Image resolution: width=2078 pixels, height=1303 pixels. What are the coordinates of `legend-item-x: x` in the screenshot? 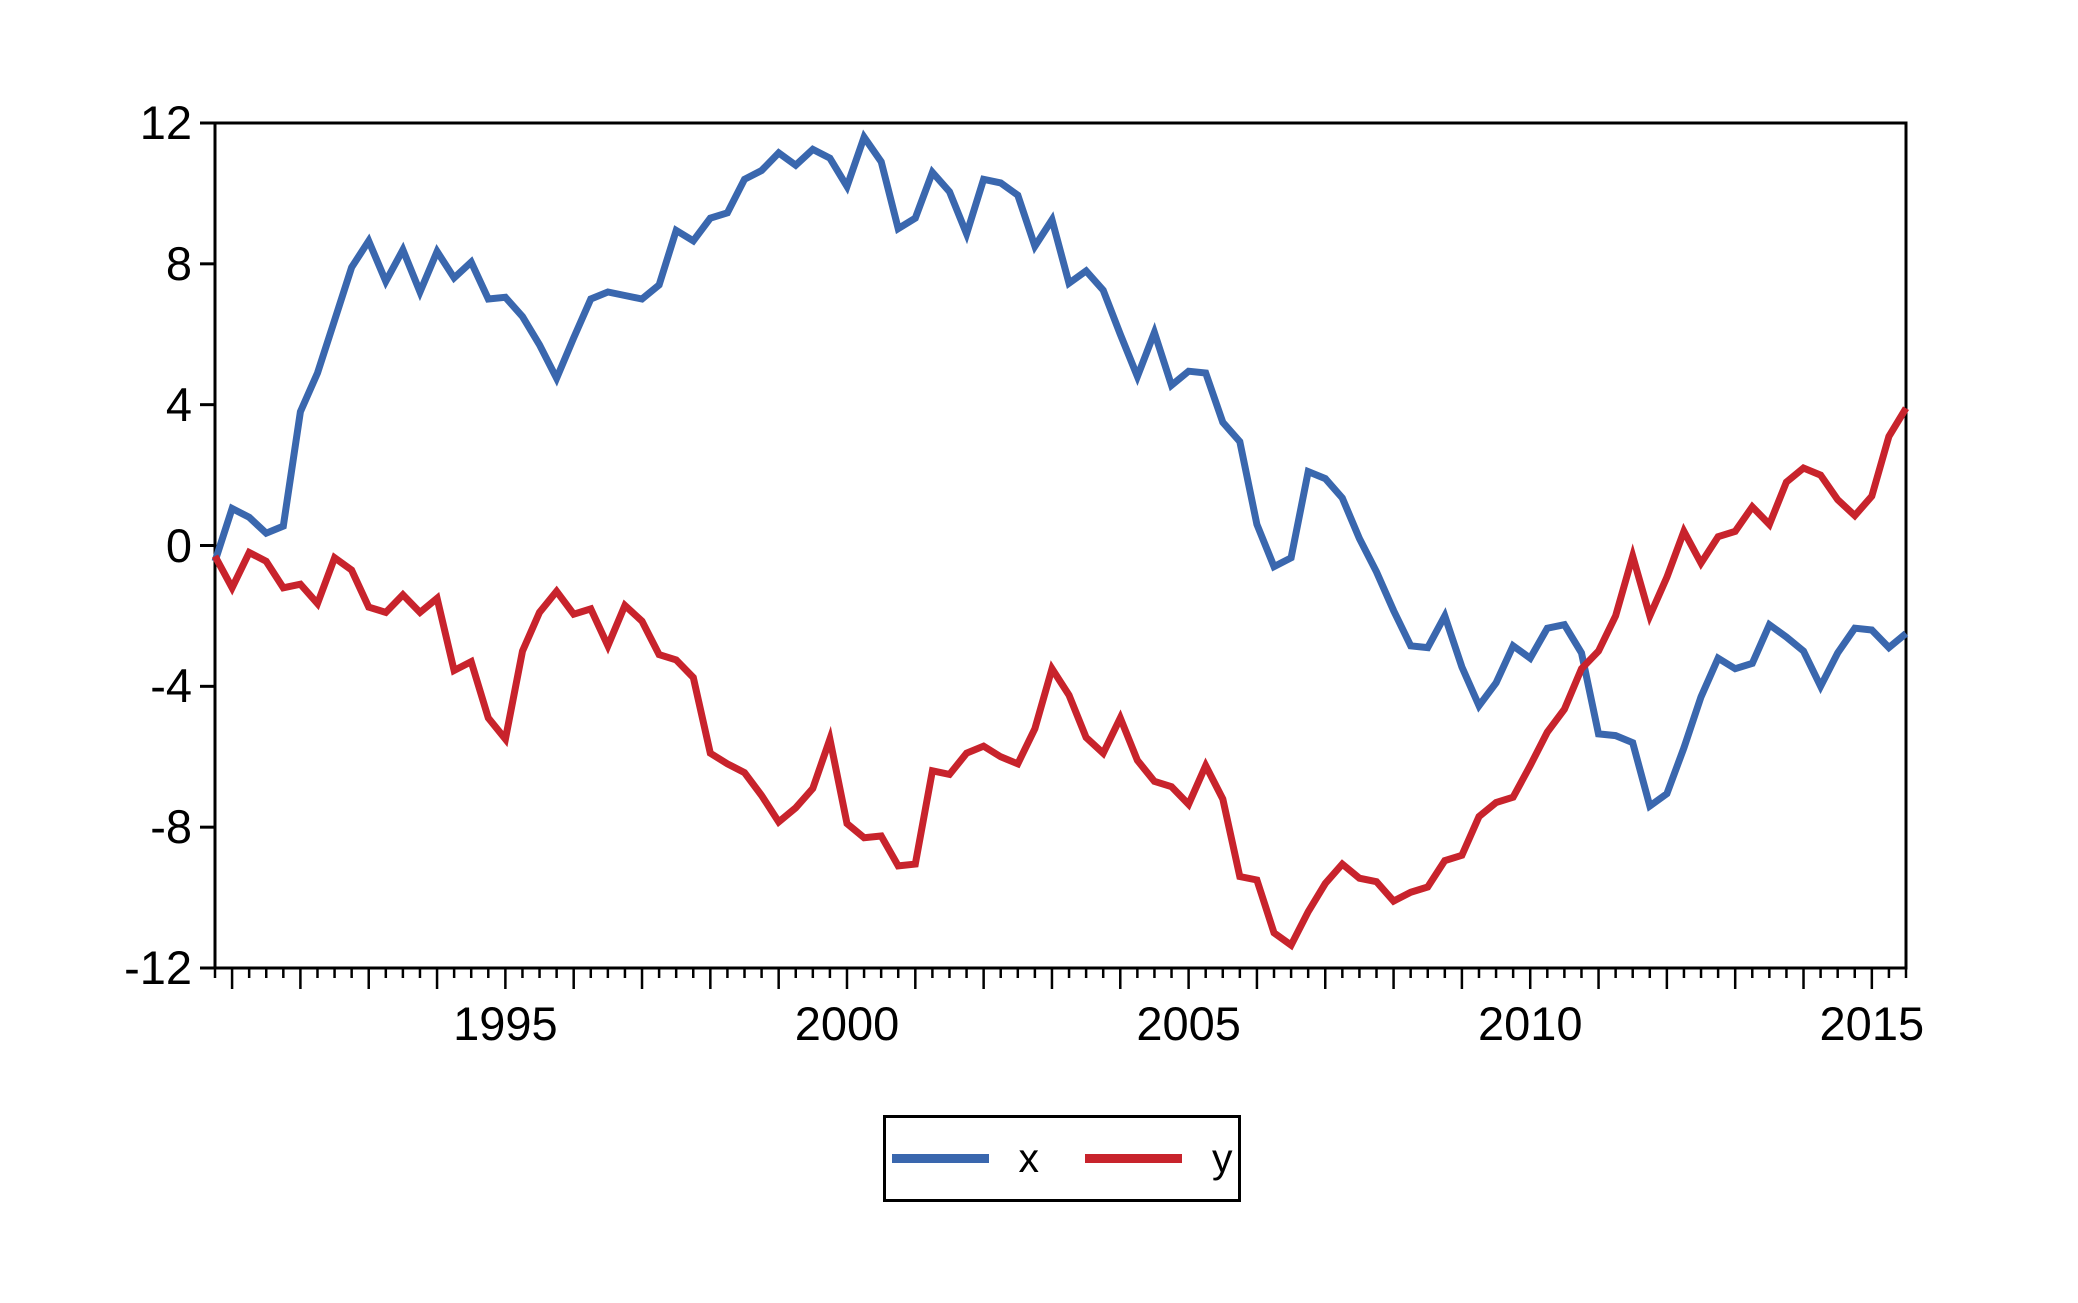 It's located at (965, 1158).